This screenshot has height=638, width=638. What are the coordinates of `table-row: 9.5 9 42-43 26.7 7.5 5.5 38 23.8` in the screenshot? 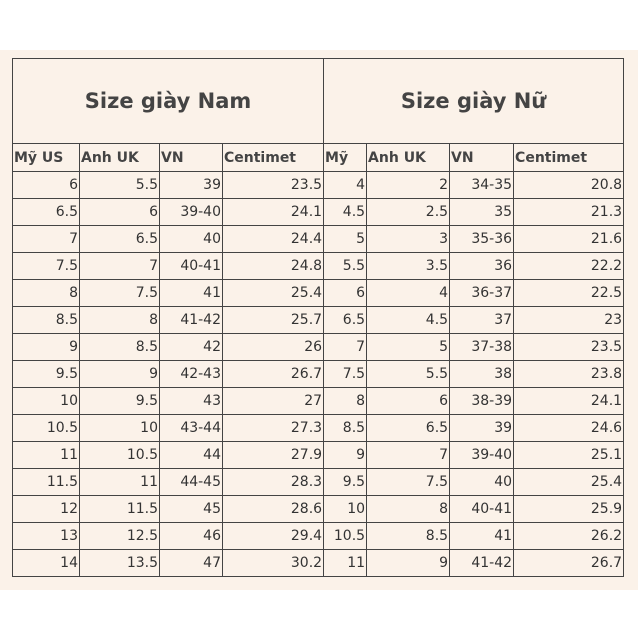 It's located at (318, 374).